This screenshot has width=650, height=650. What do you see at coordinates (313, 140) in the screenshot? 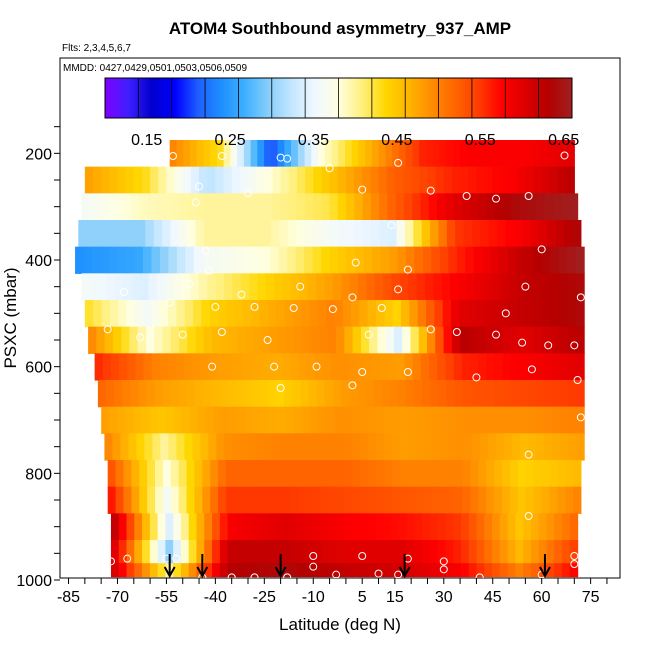
I see `colorbar-tick-label: 0.35` at bounding box center [313, 140].